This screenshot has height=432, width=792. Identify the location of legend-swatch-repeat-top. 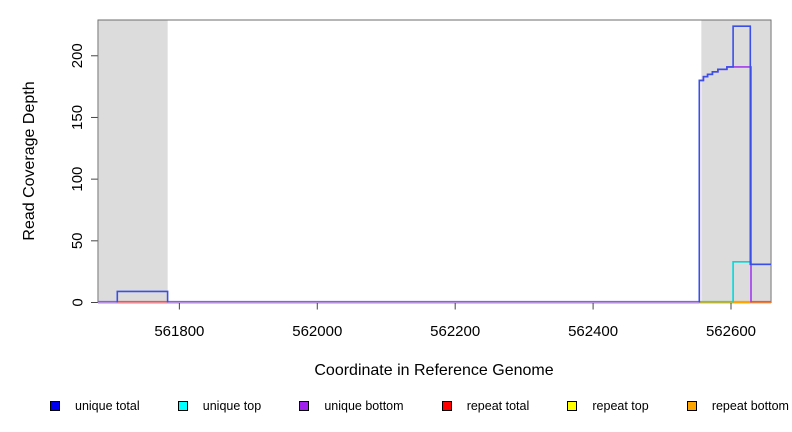
(572, 406).